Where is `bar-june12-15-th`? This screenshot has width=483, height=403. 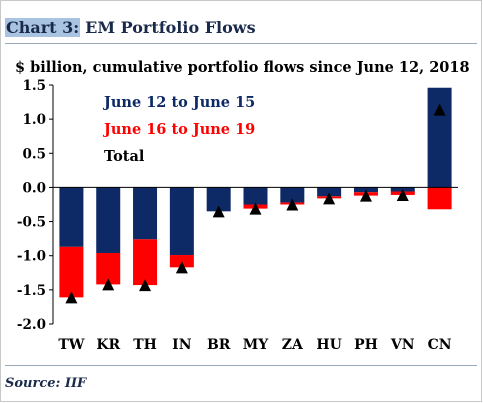
bar-june12-15-th is located at coordinates (145, 213).